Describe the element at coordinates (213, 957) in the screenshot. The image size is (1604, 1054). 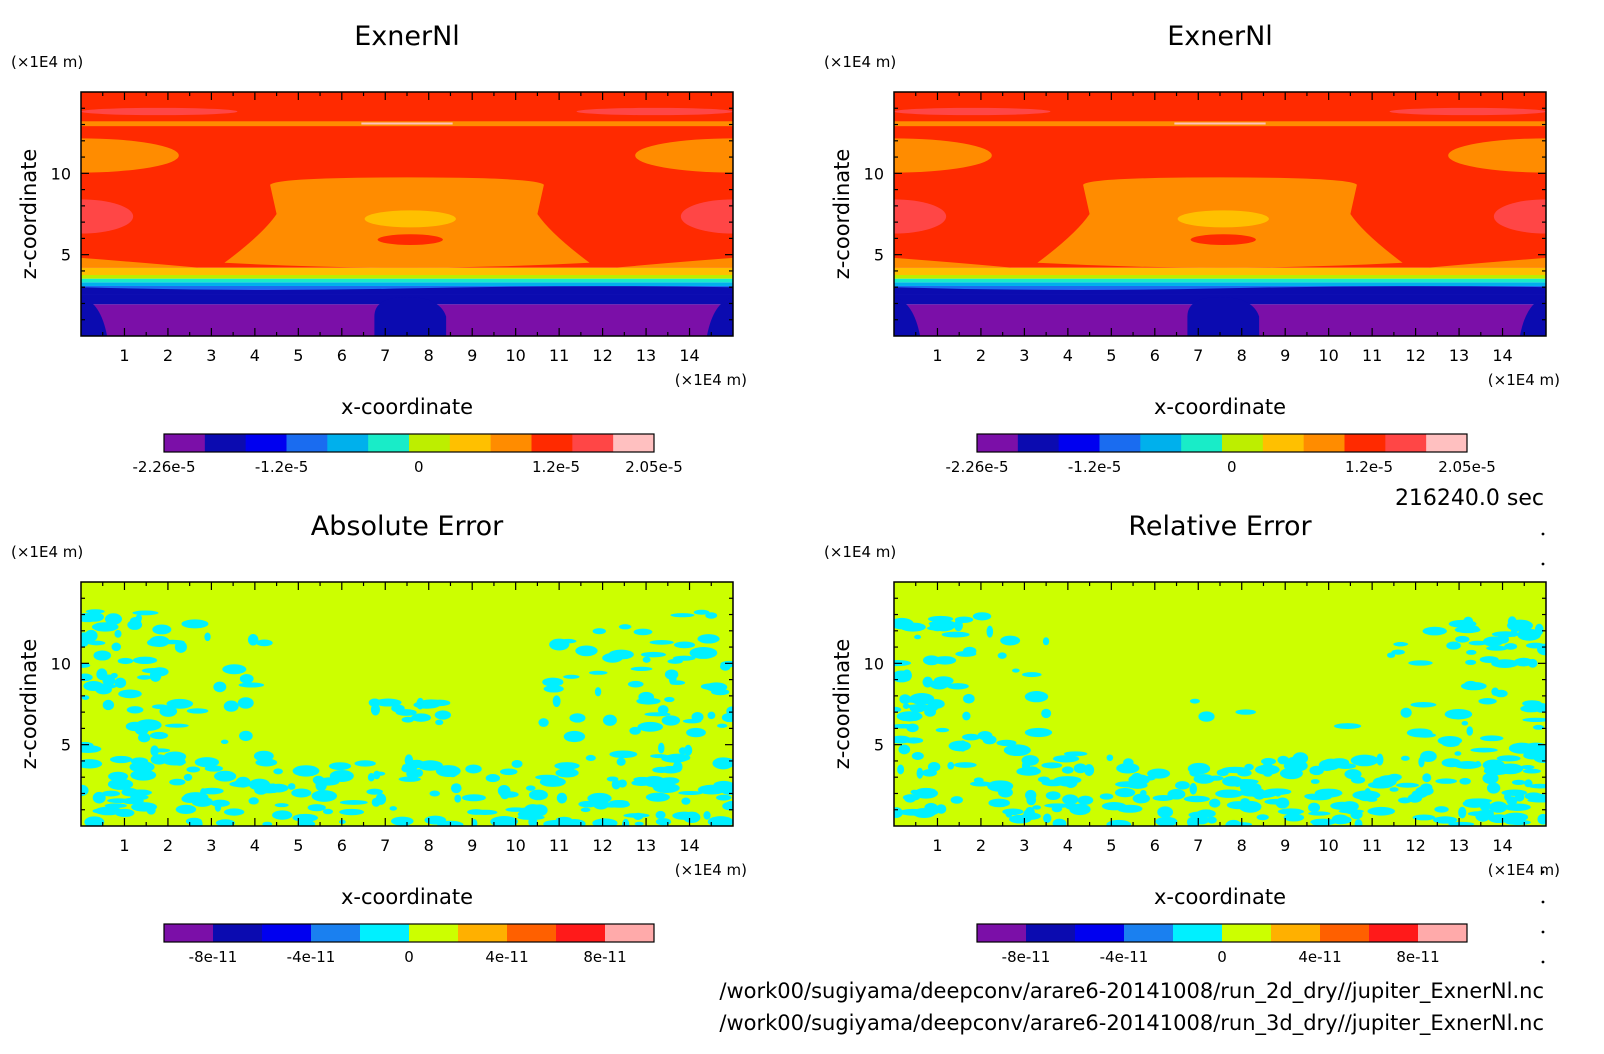
I see `colorbar-label: -8e-11` at that location.